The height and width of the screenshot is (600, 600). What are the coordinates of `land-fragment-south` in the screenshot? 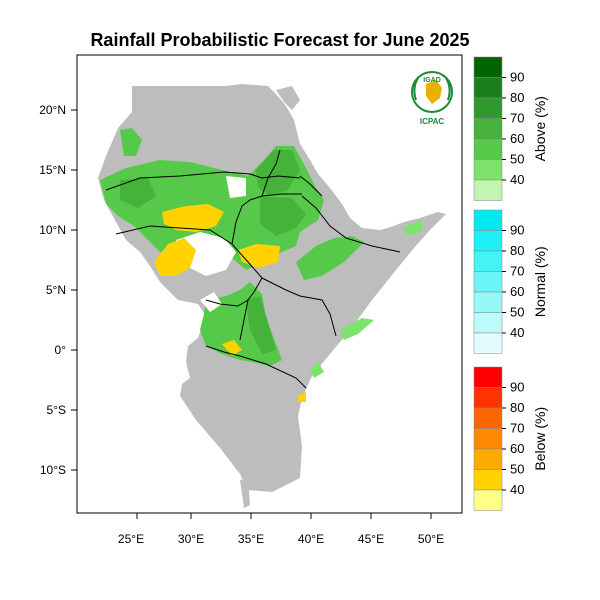 It's located at (245, 493).